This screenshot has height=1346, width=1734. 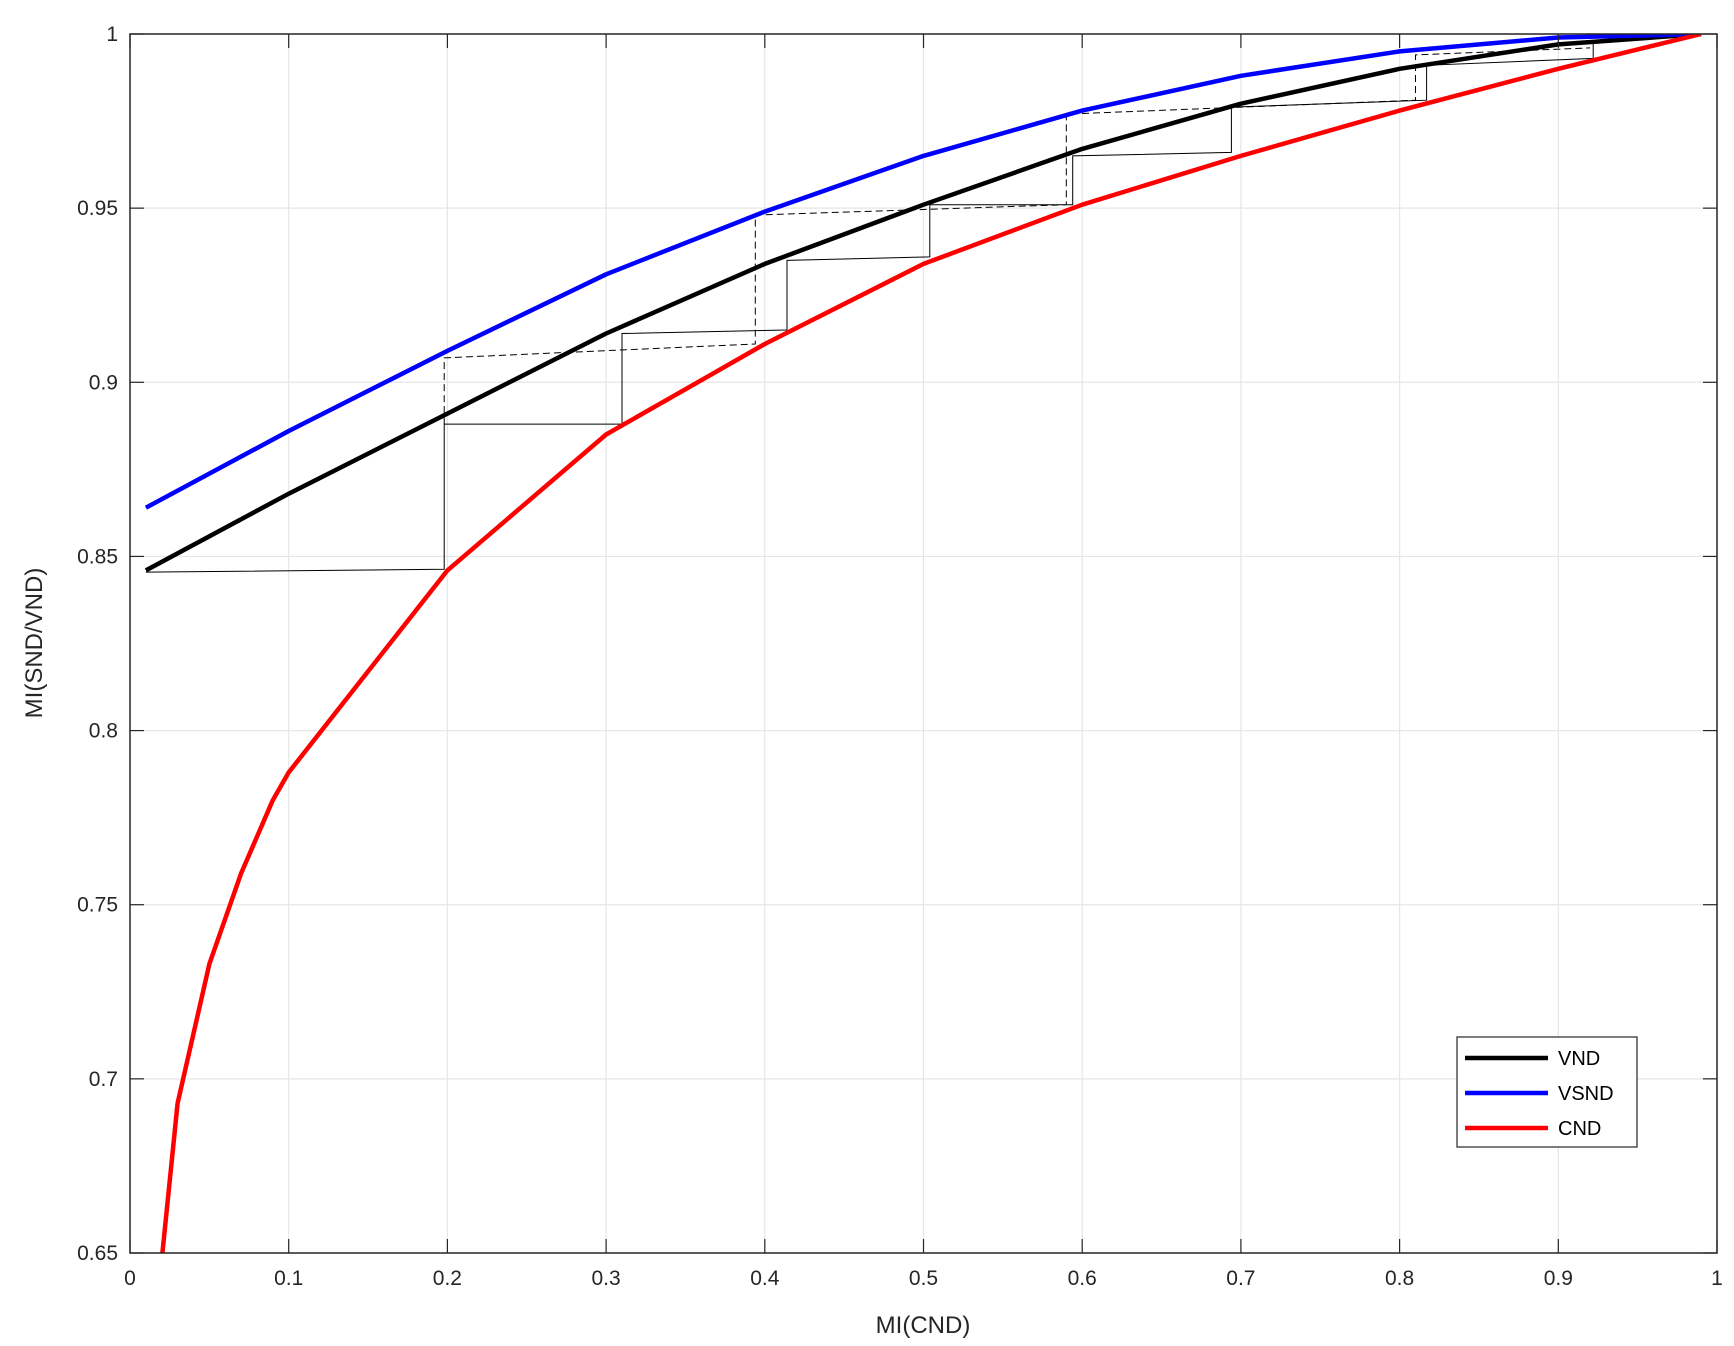 I want to click on x-tick-label: 0.4, so click(x=765, y=1278).